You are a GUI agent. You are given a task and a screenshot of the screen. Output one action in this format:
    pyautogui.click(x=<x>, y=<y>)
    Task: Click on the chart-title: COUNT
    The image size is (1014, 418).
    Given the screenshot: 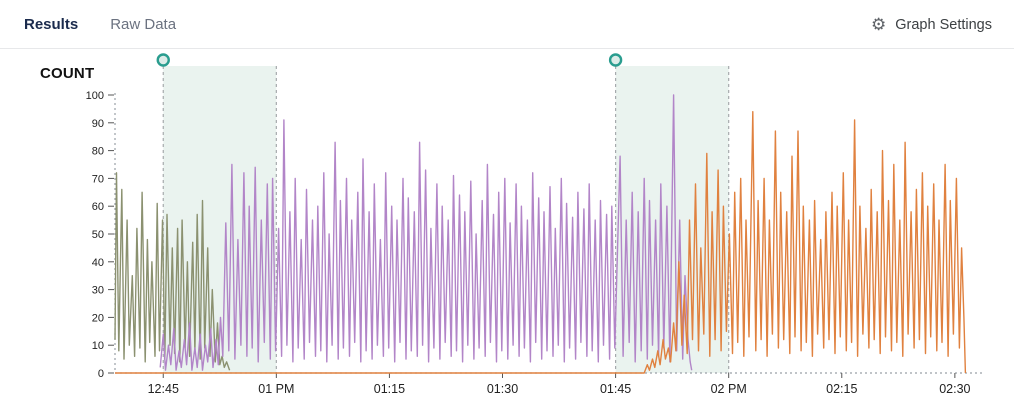 What is the action you would take?
    pyautogui.click(x=67, y=73)
    